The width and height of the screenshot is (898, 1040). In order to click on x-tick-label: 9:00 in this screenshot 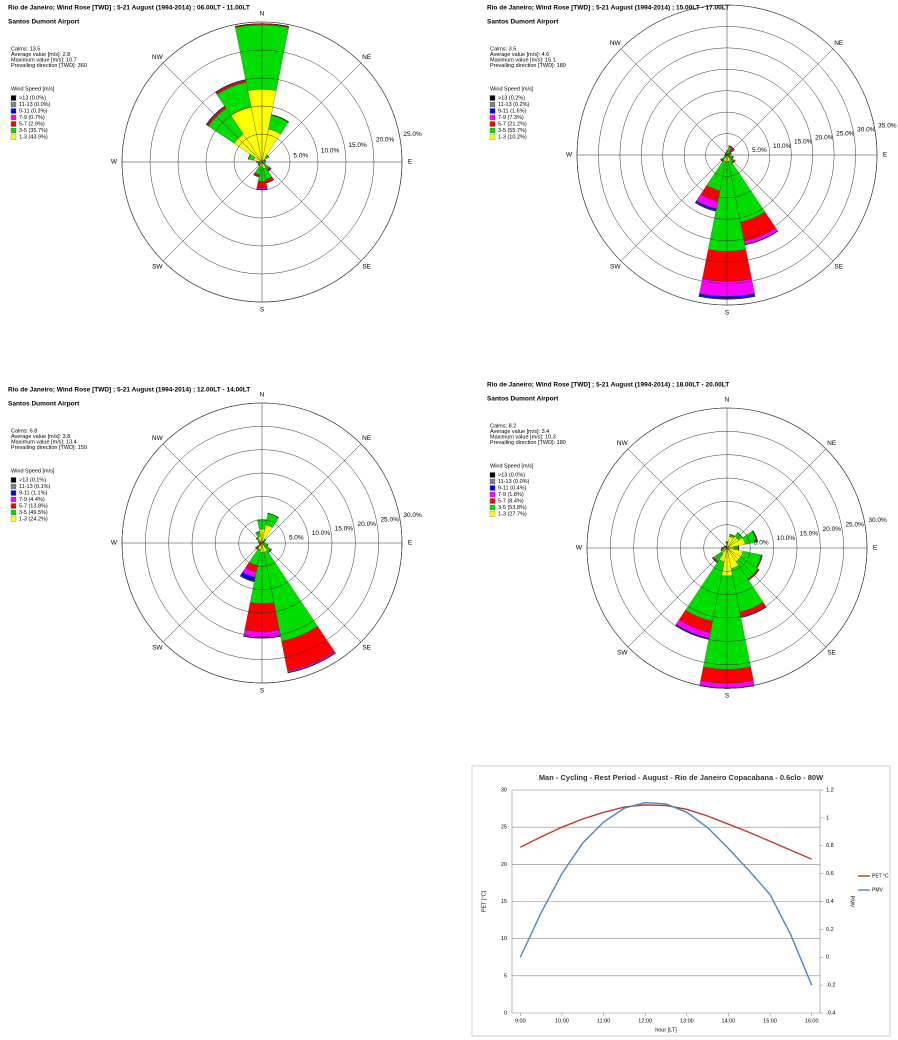, I will do `click(520, 1021)`.